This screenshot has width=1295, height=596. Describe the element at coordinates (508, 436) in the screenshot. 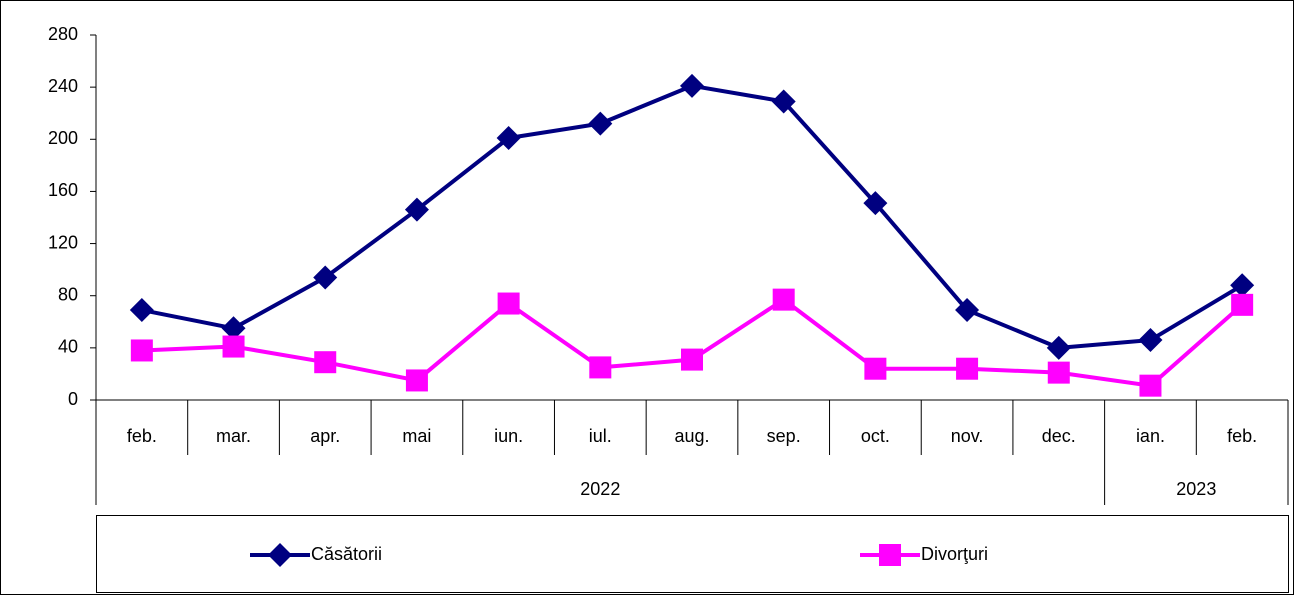

I see `x-tick-label: iun.` at that location.